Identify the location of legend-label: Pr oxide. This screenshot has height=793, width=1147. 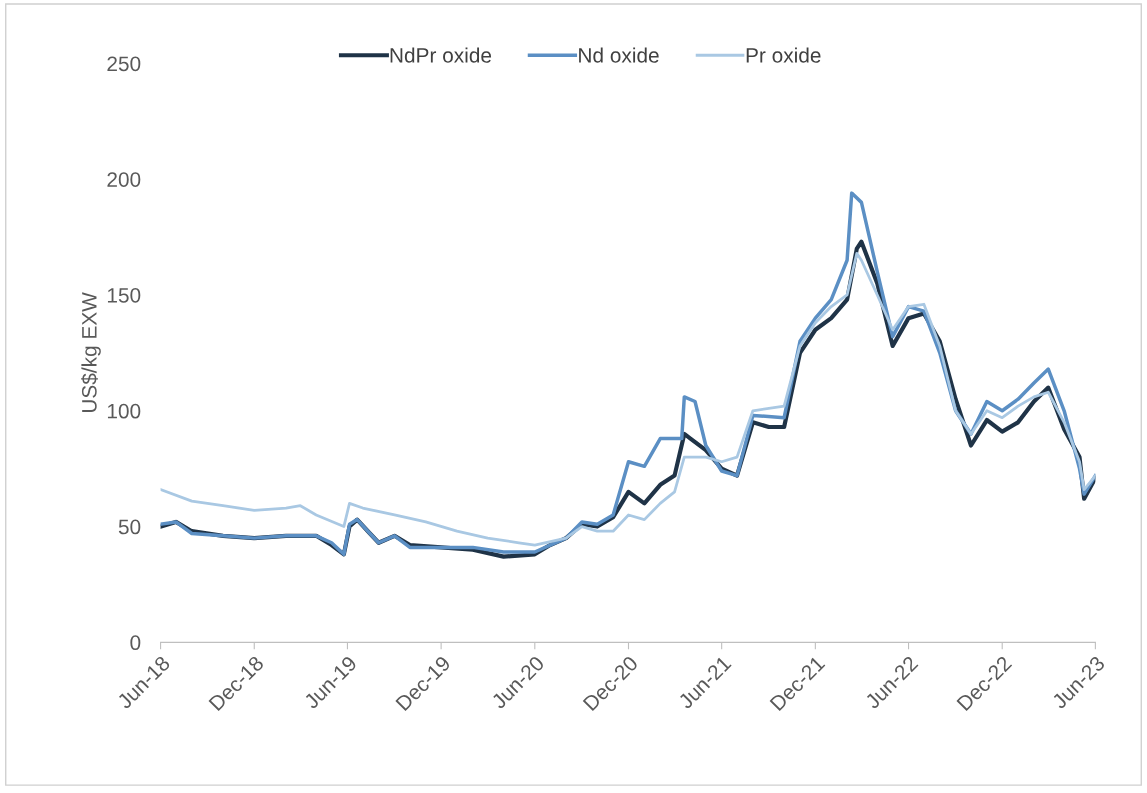
(783, 55).